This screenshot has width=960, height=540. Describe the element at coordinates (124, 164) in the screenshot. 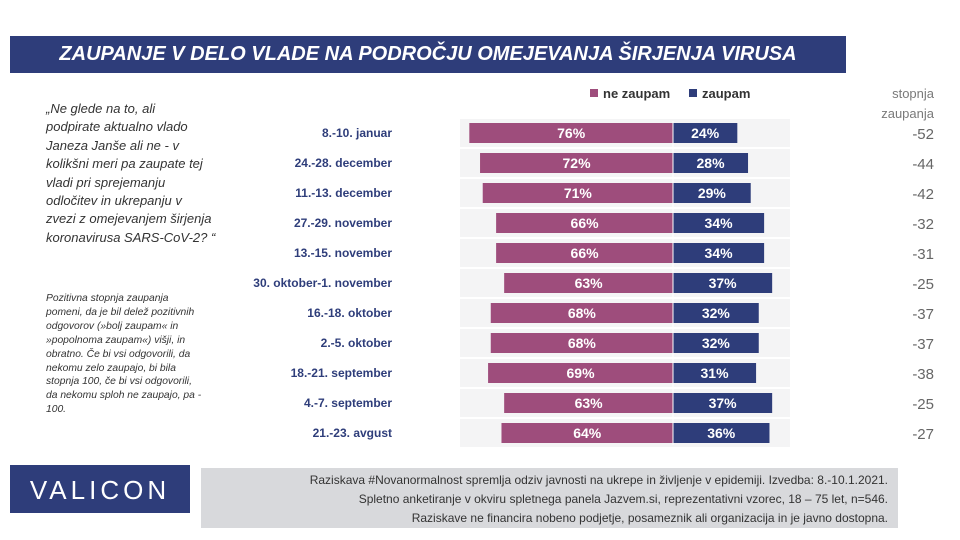

I see `question-line: kolikšni meri pa zaupate tej` at that location.